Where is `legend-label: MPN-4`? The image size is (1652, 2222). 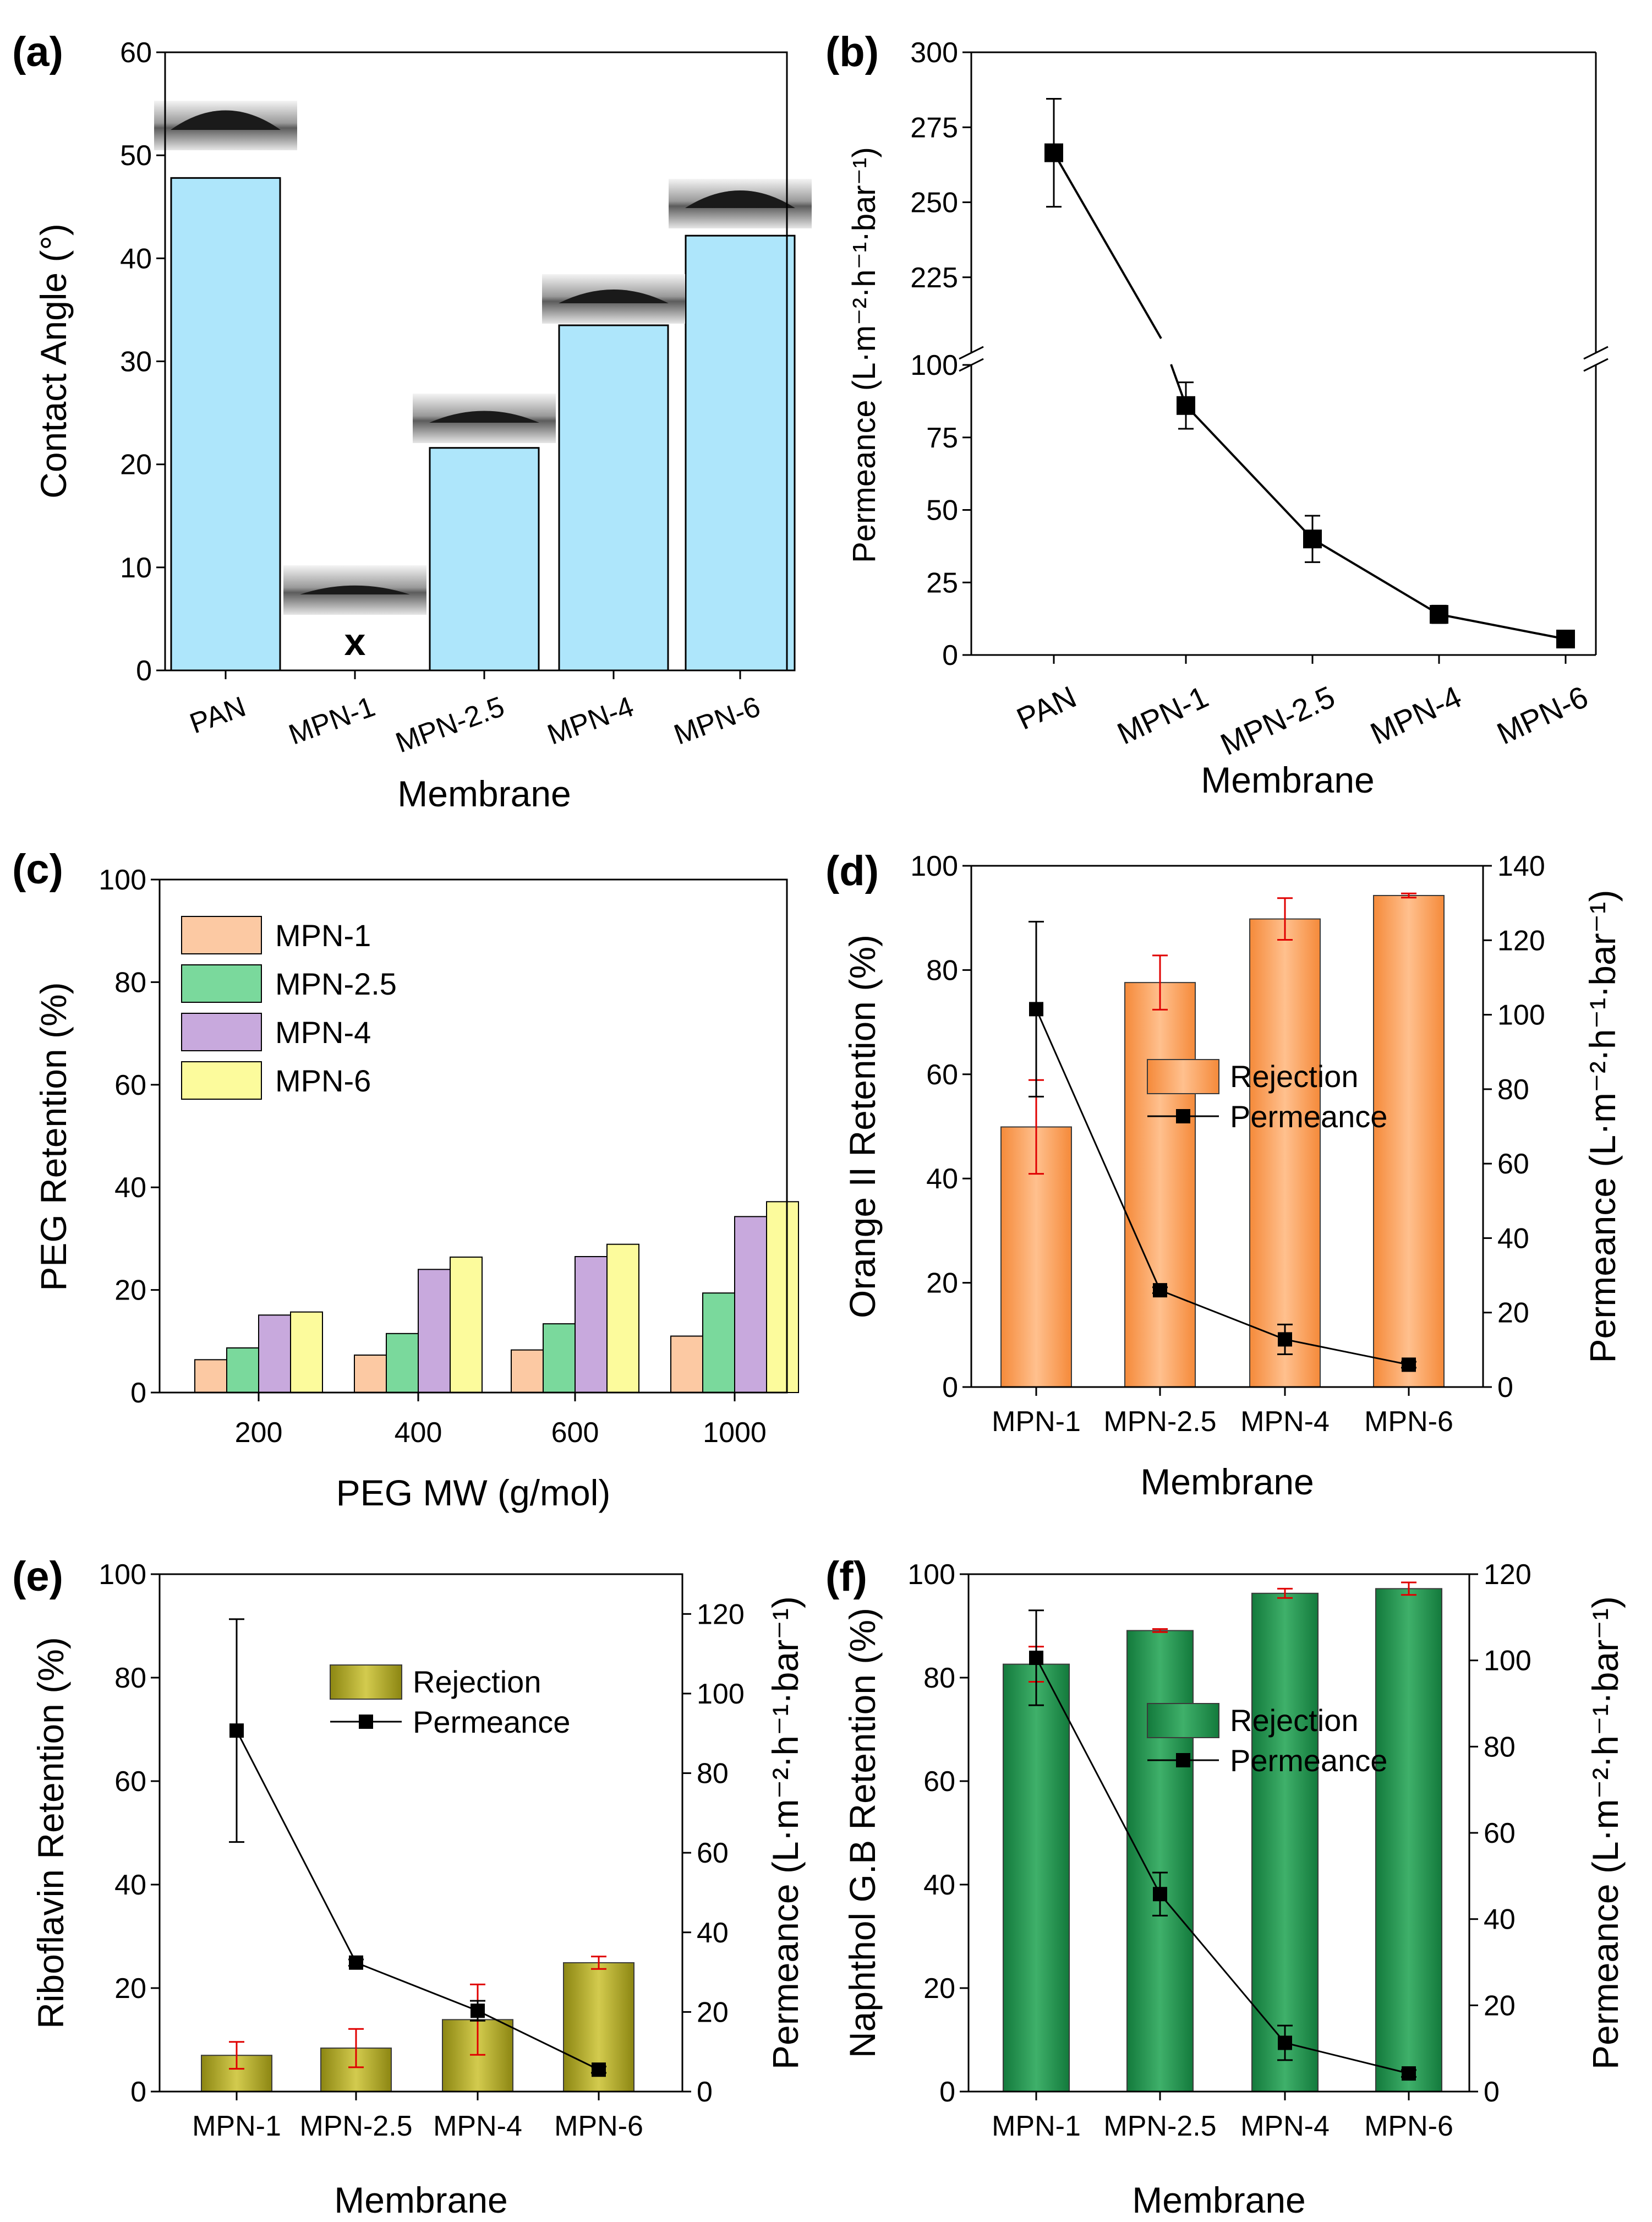
legend-label: MPN-4 is located at coordinates (323, 1032).